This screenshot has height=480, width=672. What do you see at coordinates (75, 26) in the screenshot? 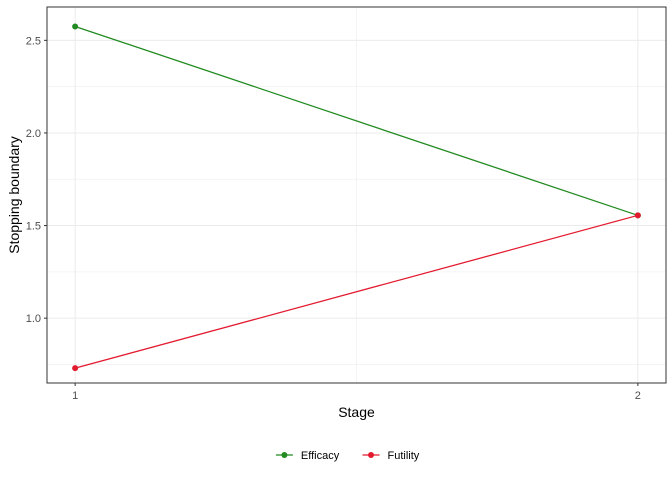
I see `data-point-efficacy` at bounding box center [75, 26].